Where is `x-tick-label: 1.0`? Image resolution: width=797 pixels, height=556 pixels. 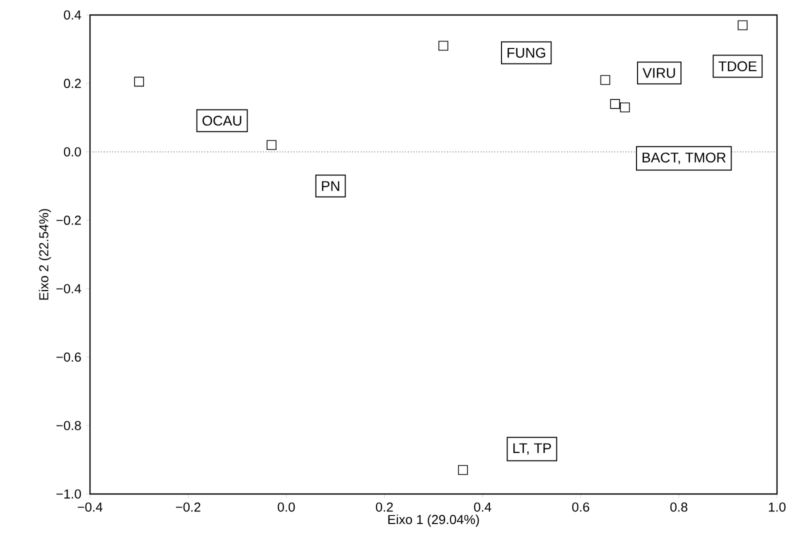
x-tick-label: 1.0 is located at coordinates (777, 507).